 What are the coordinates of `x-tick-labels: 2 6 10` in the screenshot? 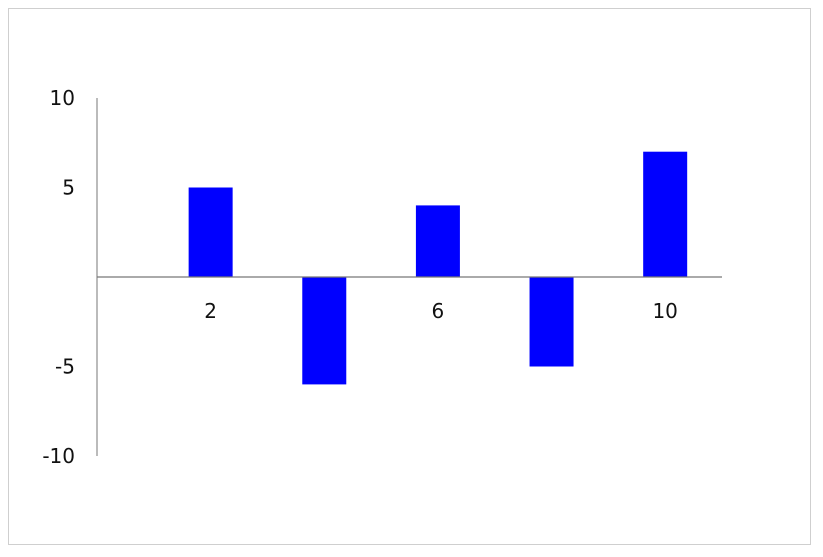 It's located at (441, 311).